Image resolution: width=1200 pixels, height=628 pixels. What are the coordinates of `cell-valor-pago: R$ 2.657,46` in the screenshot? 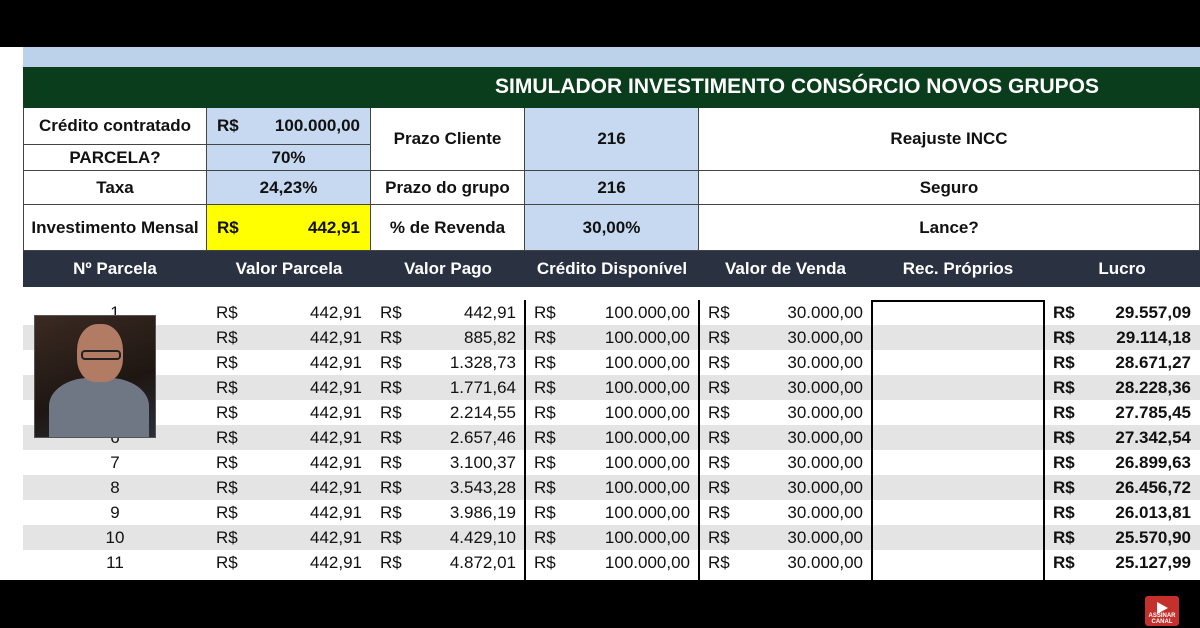 It's located at (448, 437).